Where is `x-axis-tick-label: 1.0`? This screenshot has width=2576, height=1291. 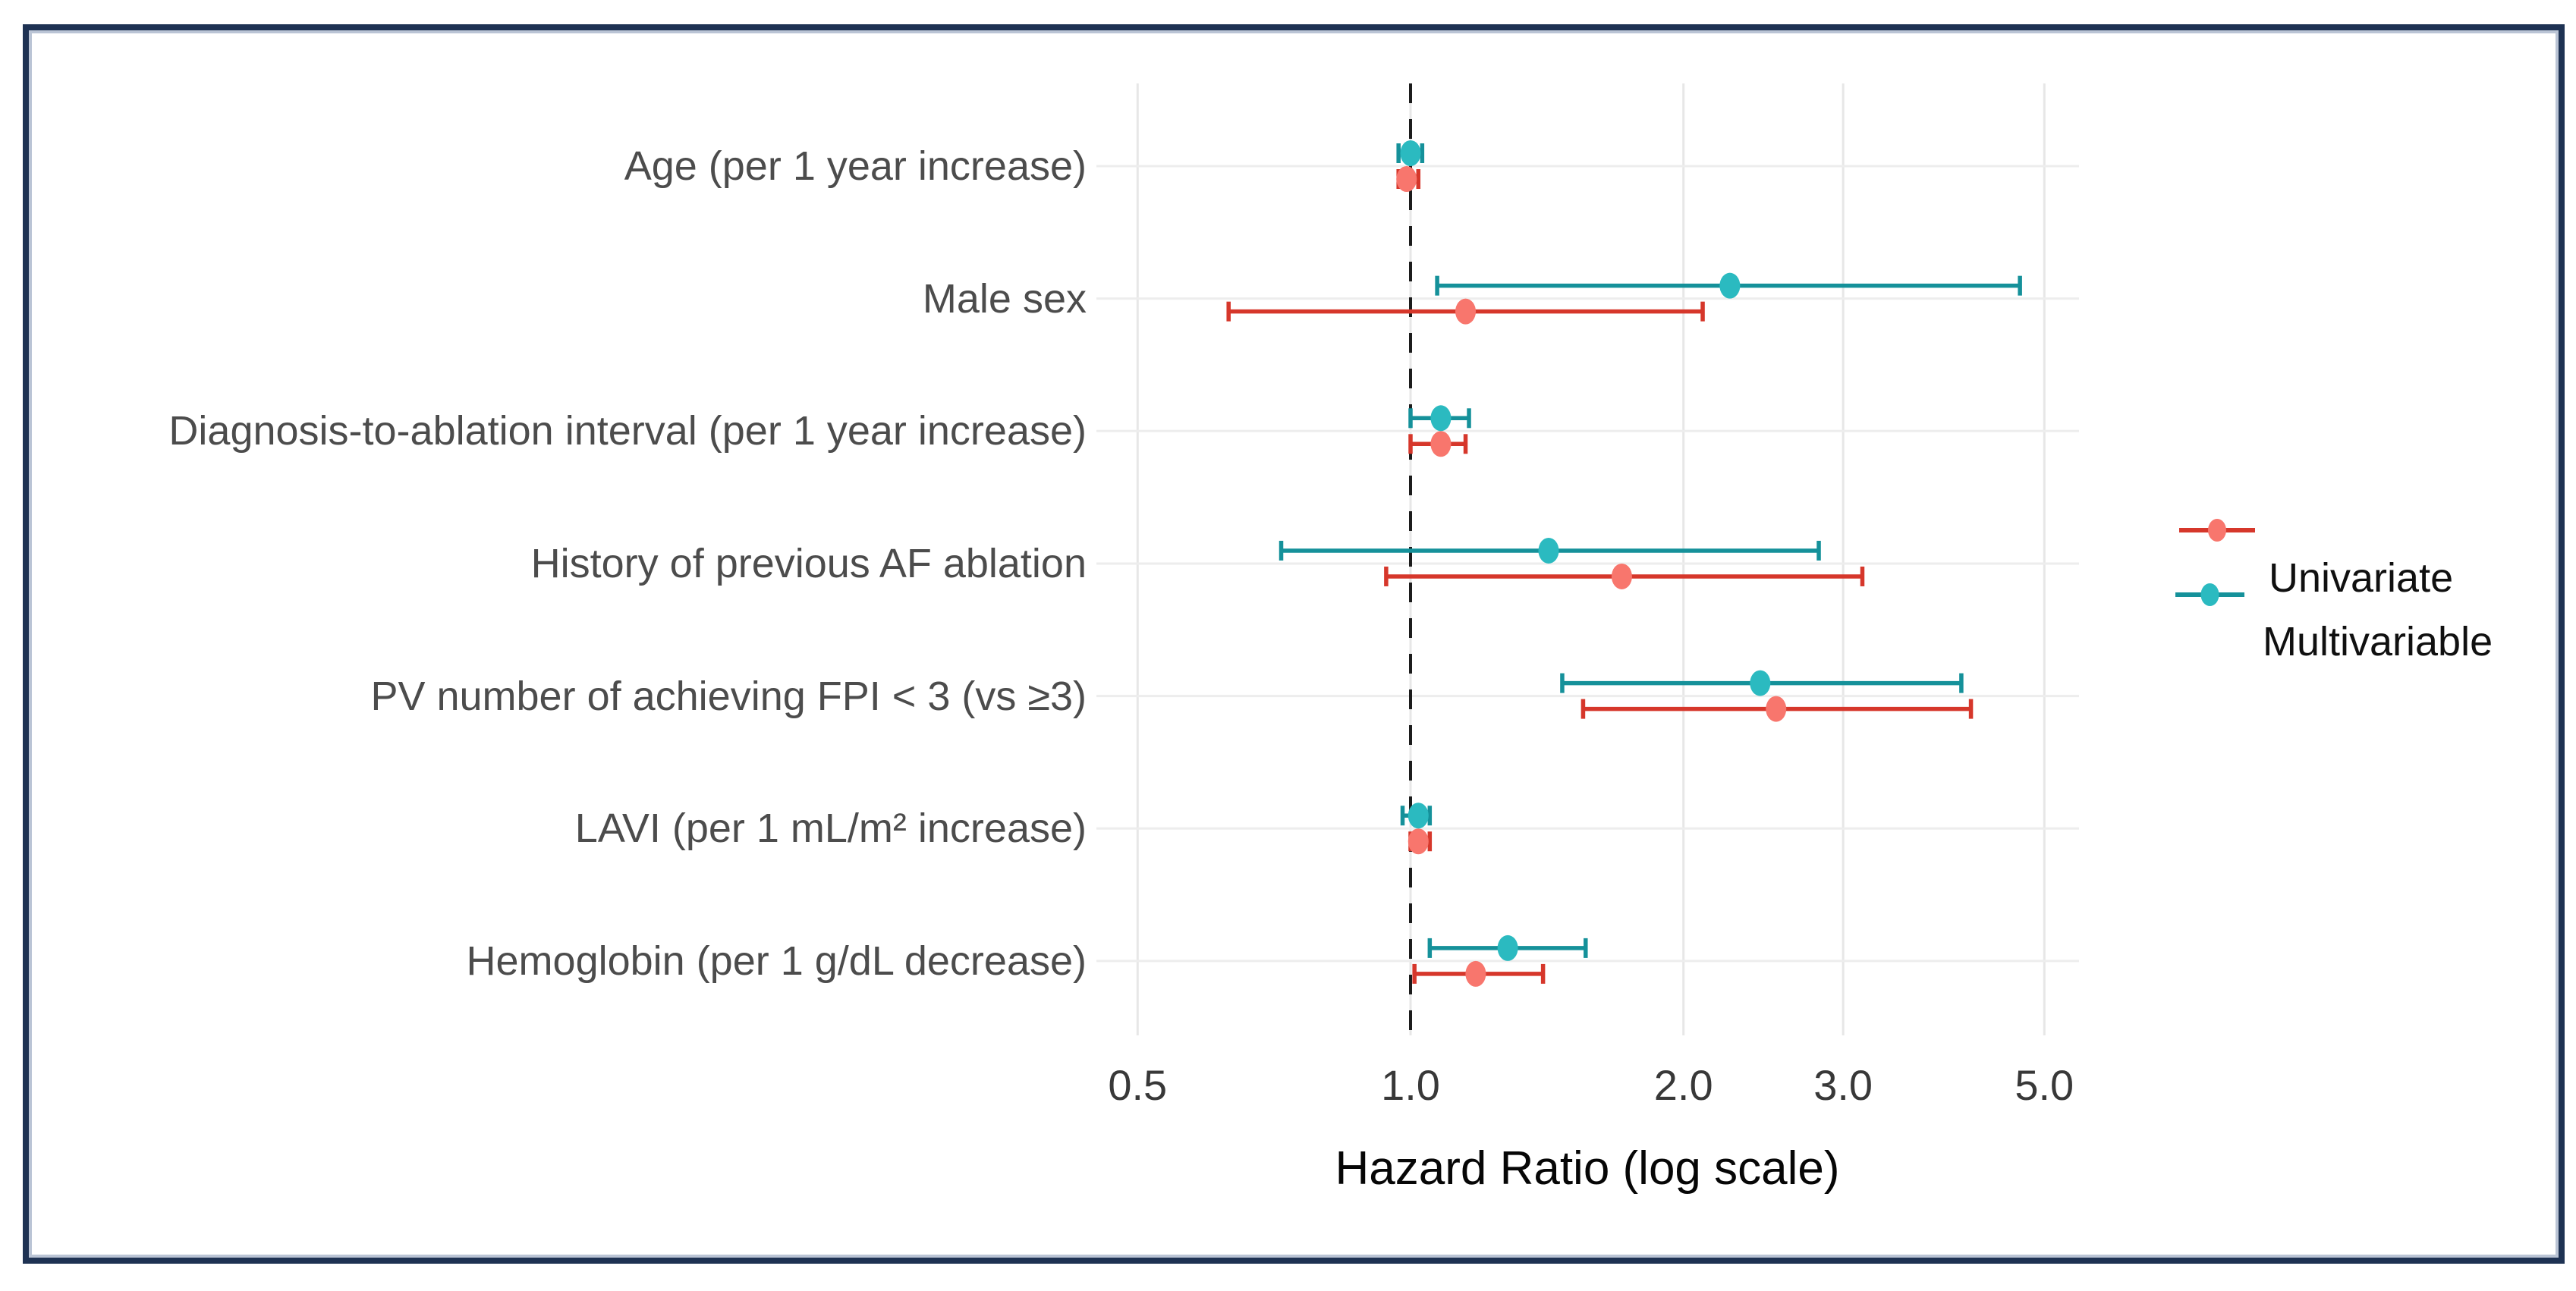 x-axis-tick-label: 1.0 is located at coordinates (1410, 1085).